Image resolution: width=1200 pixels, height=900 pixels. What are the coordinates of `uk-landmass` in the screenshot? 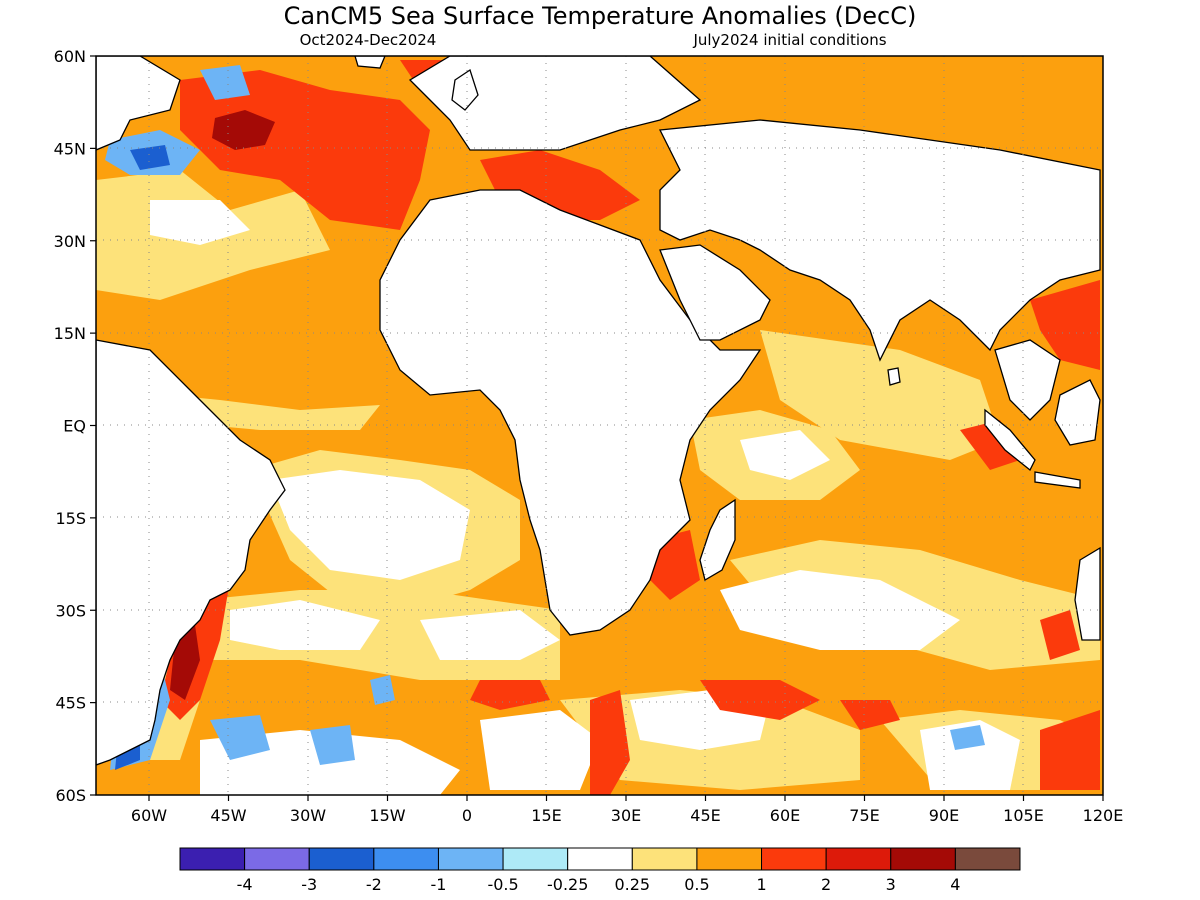 It's located at (465, 89).